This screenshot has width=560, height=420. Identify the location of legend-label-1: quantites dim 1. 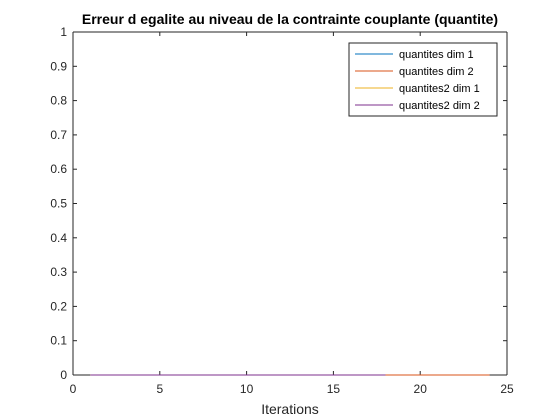
(436, 55).